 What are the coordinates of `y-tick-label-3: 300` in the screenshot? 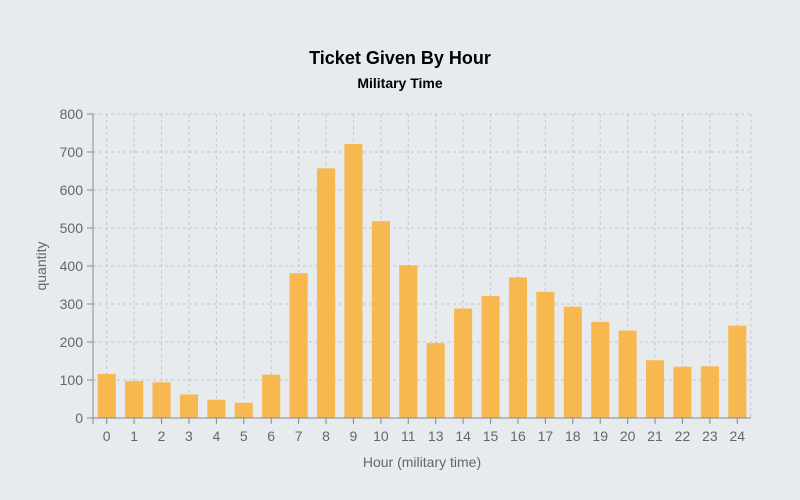 It's located at (72, 304).